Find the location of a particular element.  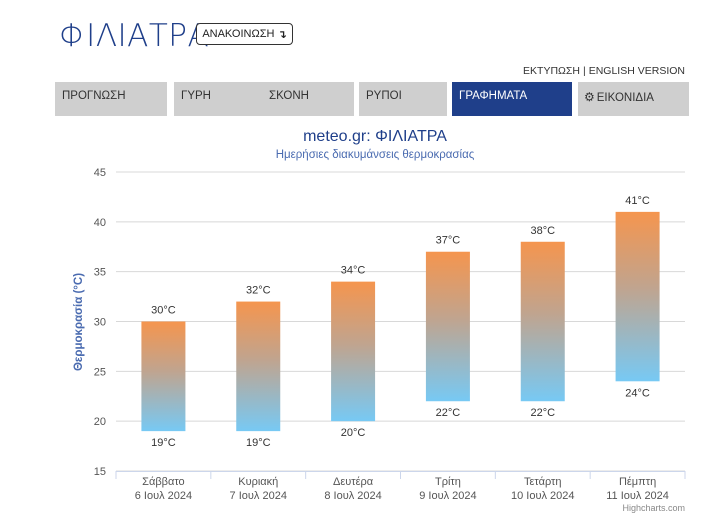

max-temp-label: 37°C is located at coordinates (448, 241).